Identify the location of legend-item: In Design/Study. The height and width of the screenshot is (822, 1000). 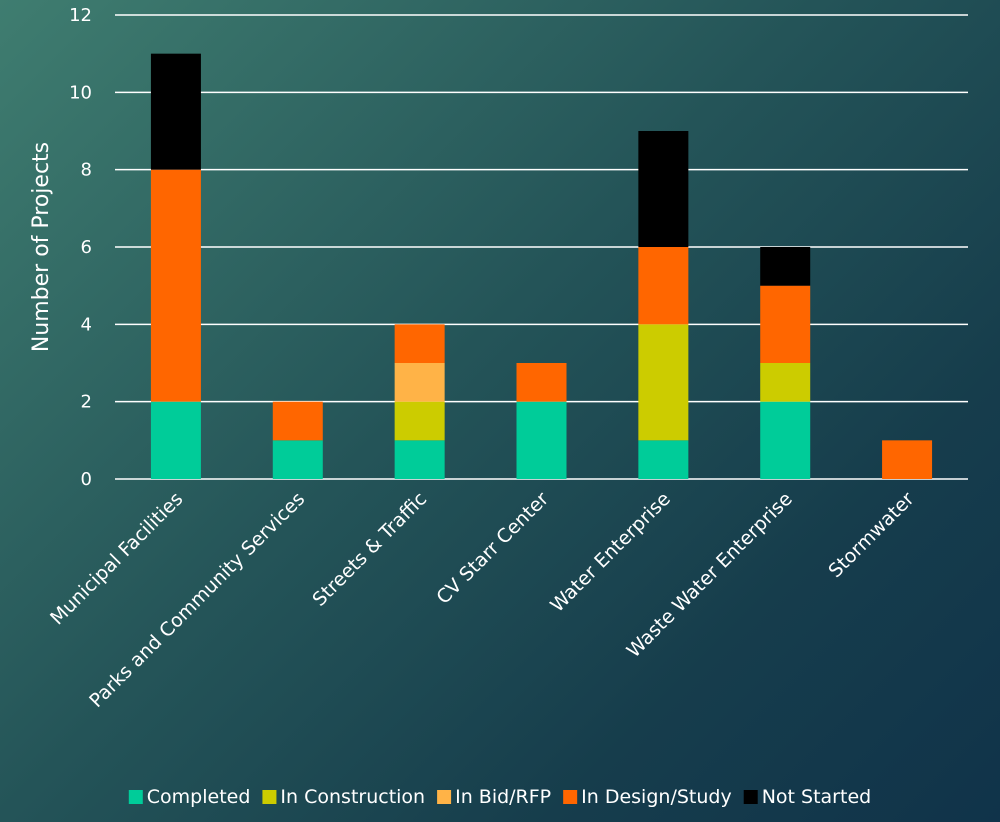
(647, 797).